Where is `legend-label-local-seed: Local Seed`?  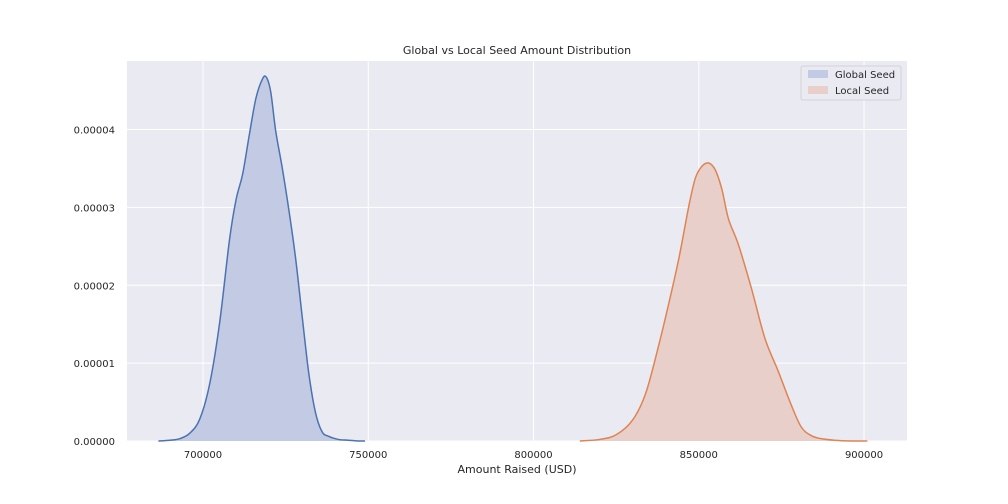 legend-label-local-seed: Local Seed is located at coordinates (862, 91).